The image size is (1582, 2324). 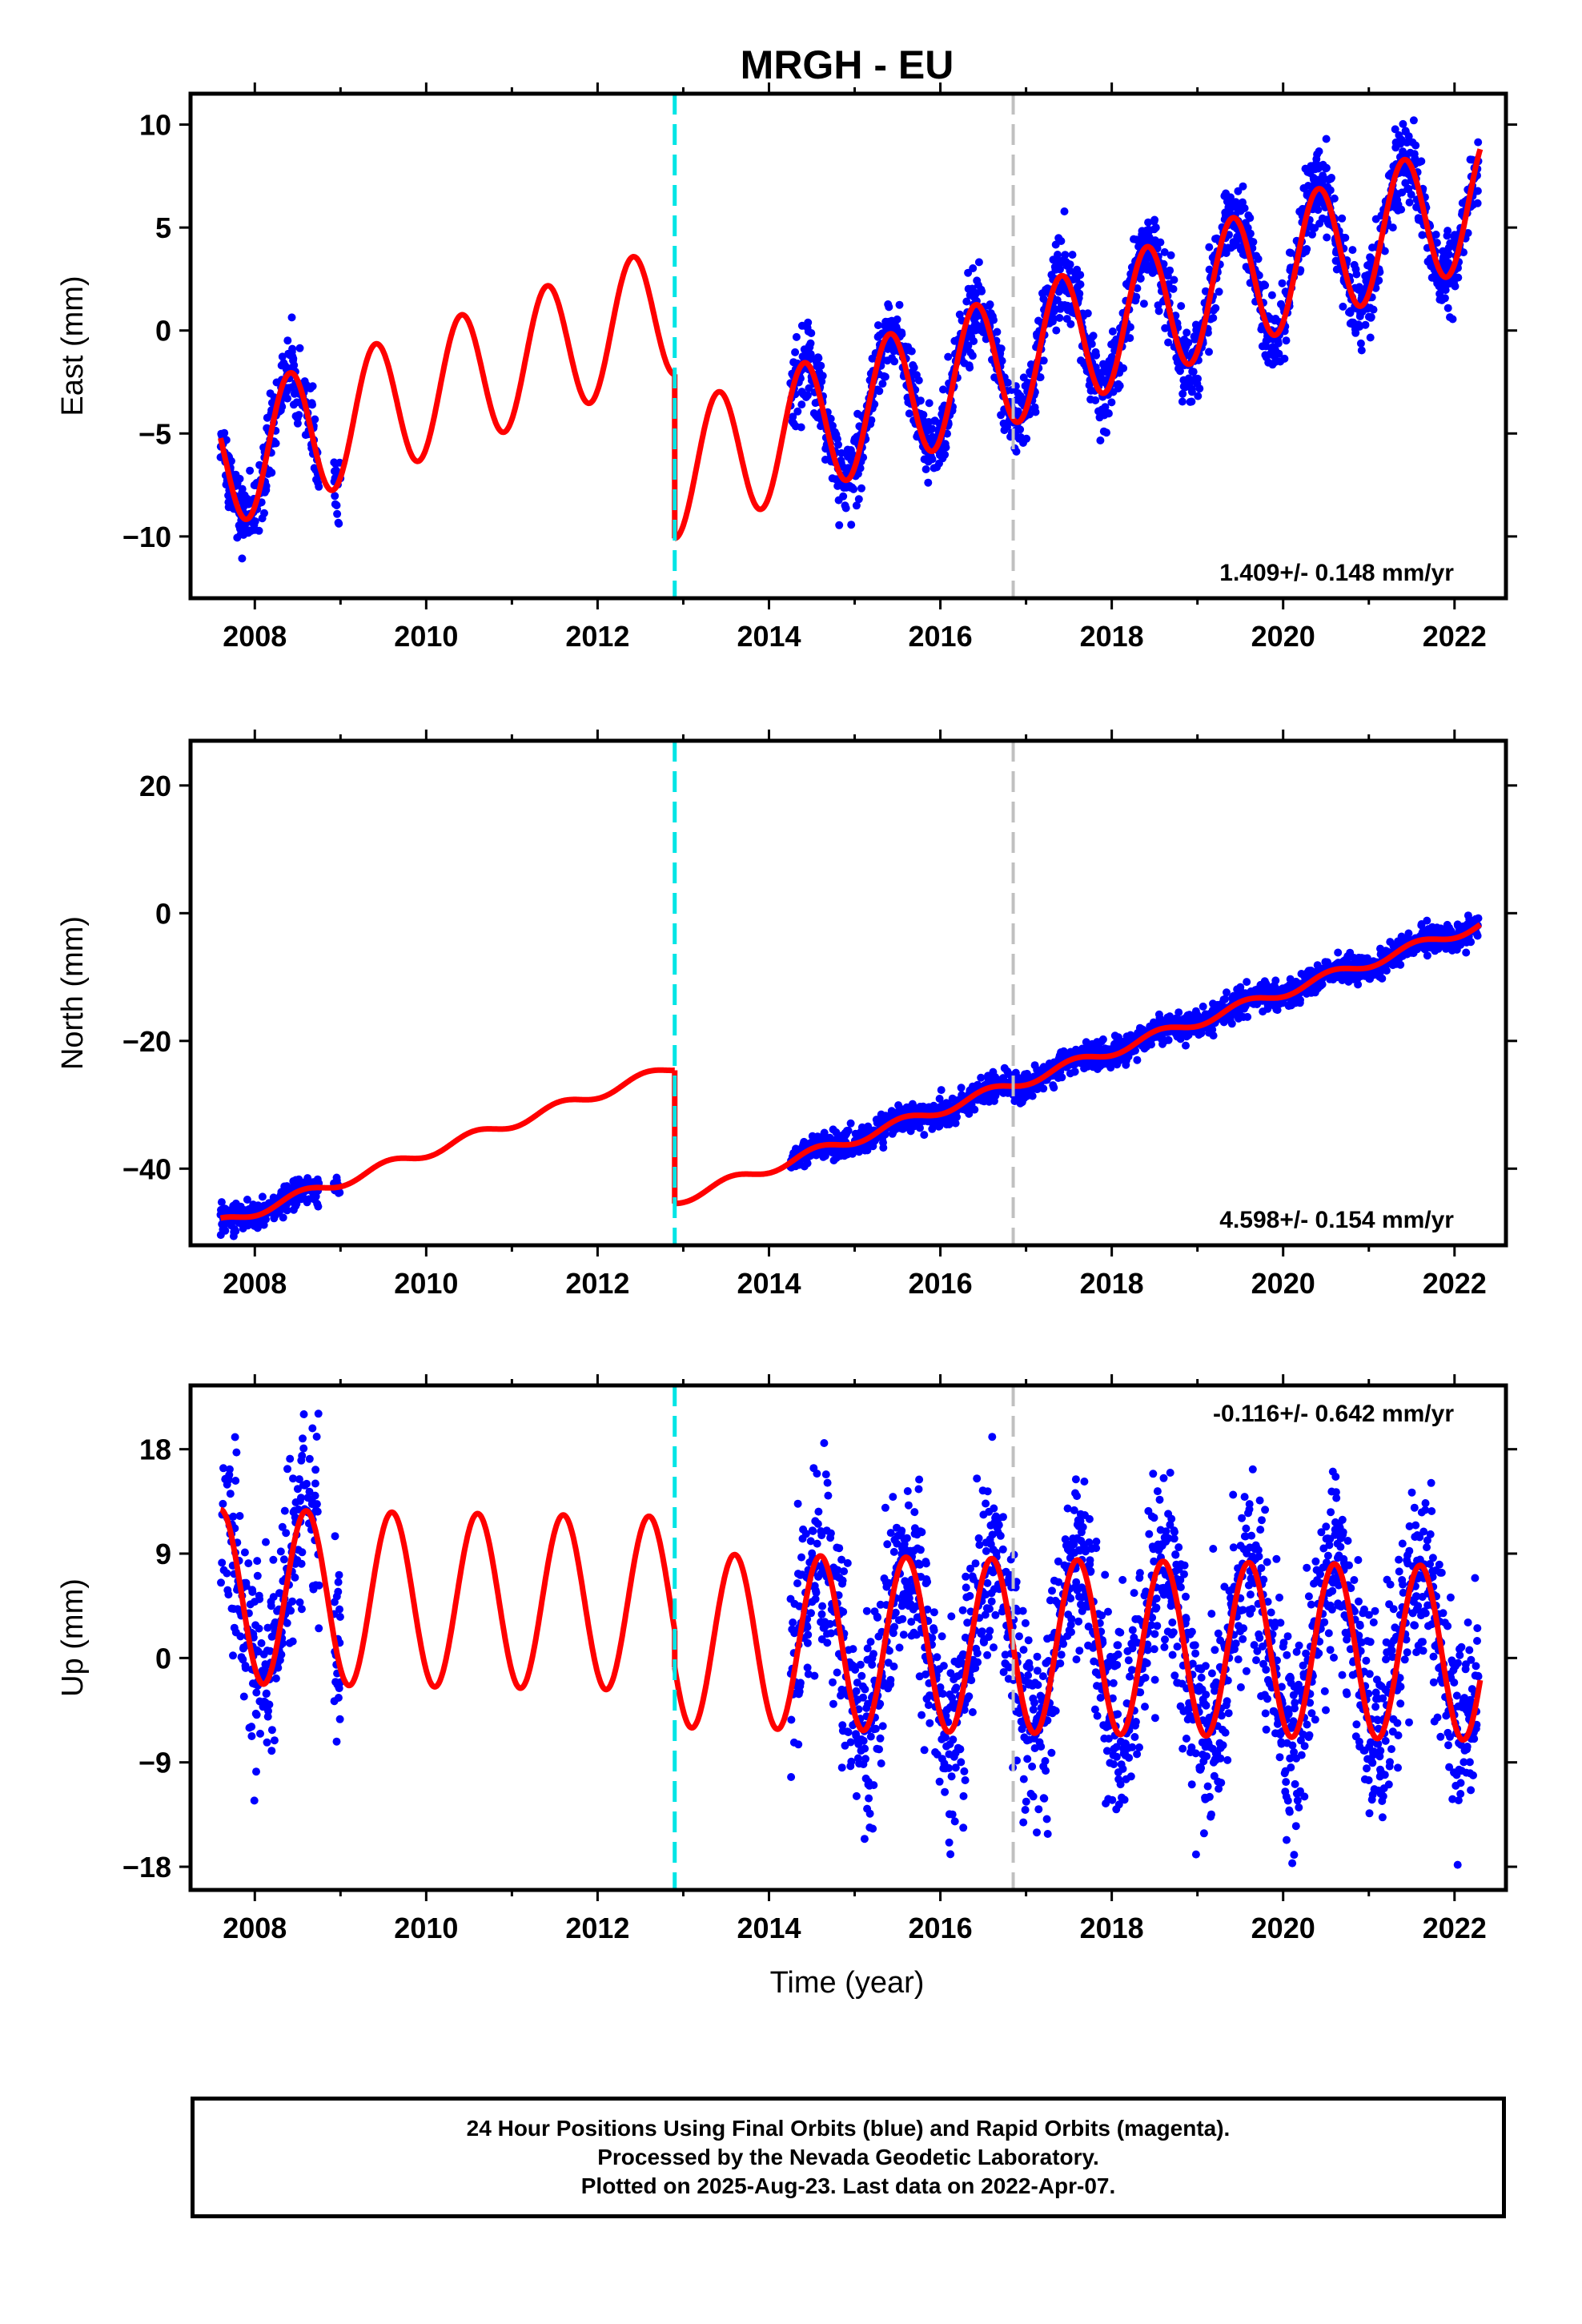 What do you see at coordinates (1455, 1283) in the screenshot?
I see `x-tick-label: 2022` at bounding box center [1455, 1283].